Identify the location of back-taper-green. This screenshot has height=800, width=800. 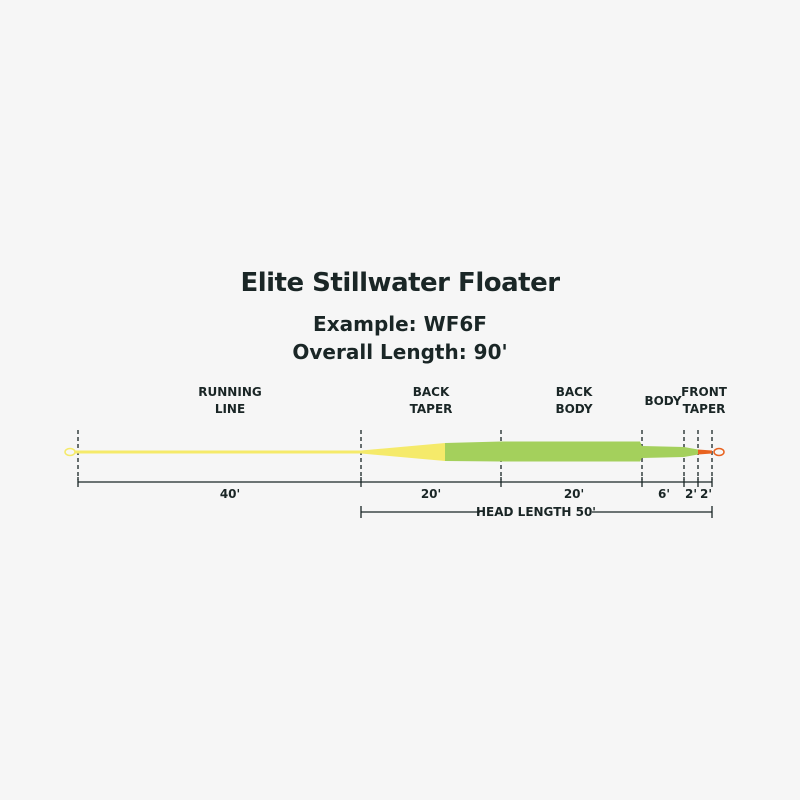
(473, 451).